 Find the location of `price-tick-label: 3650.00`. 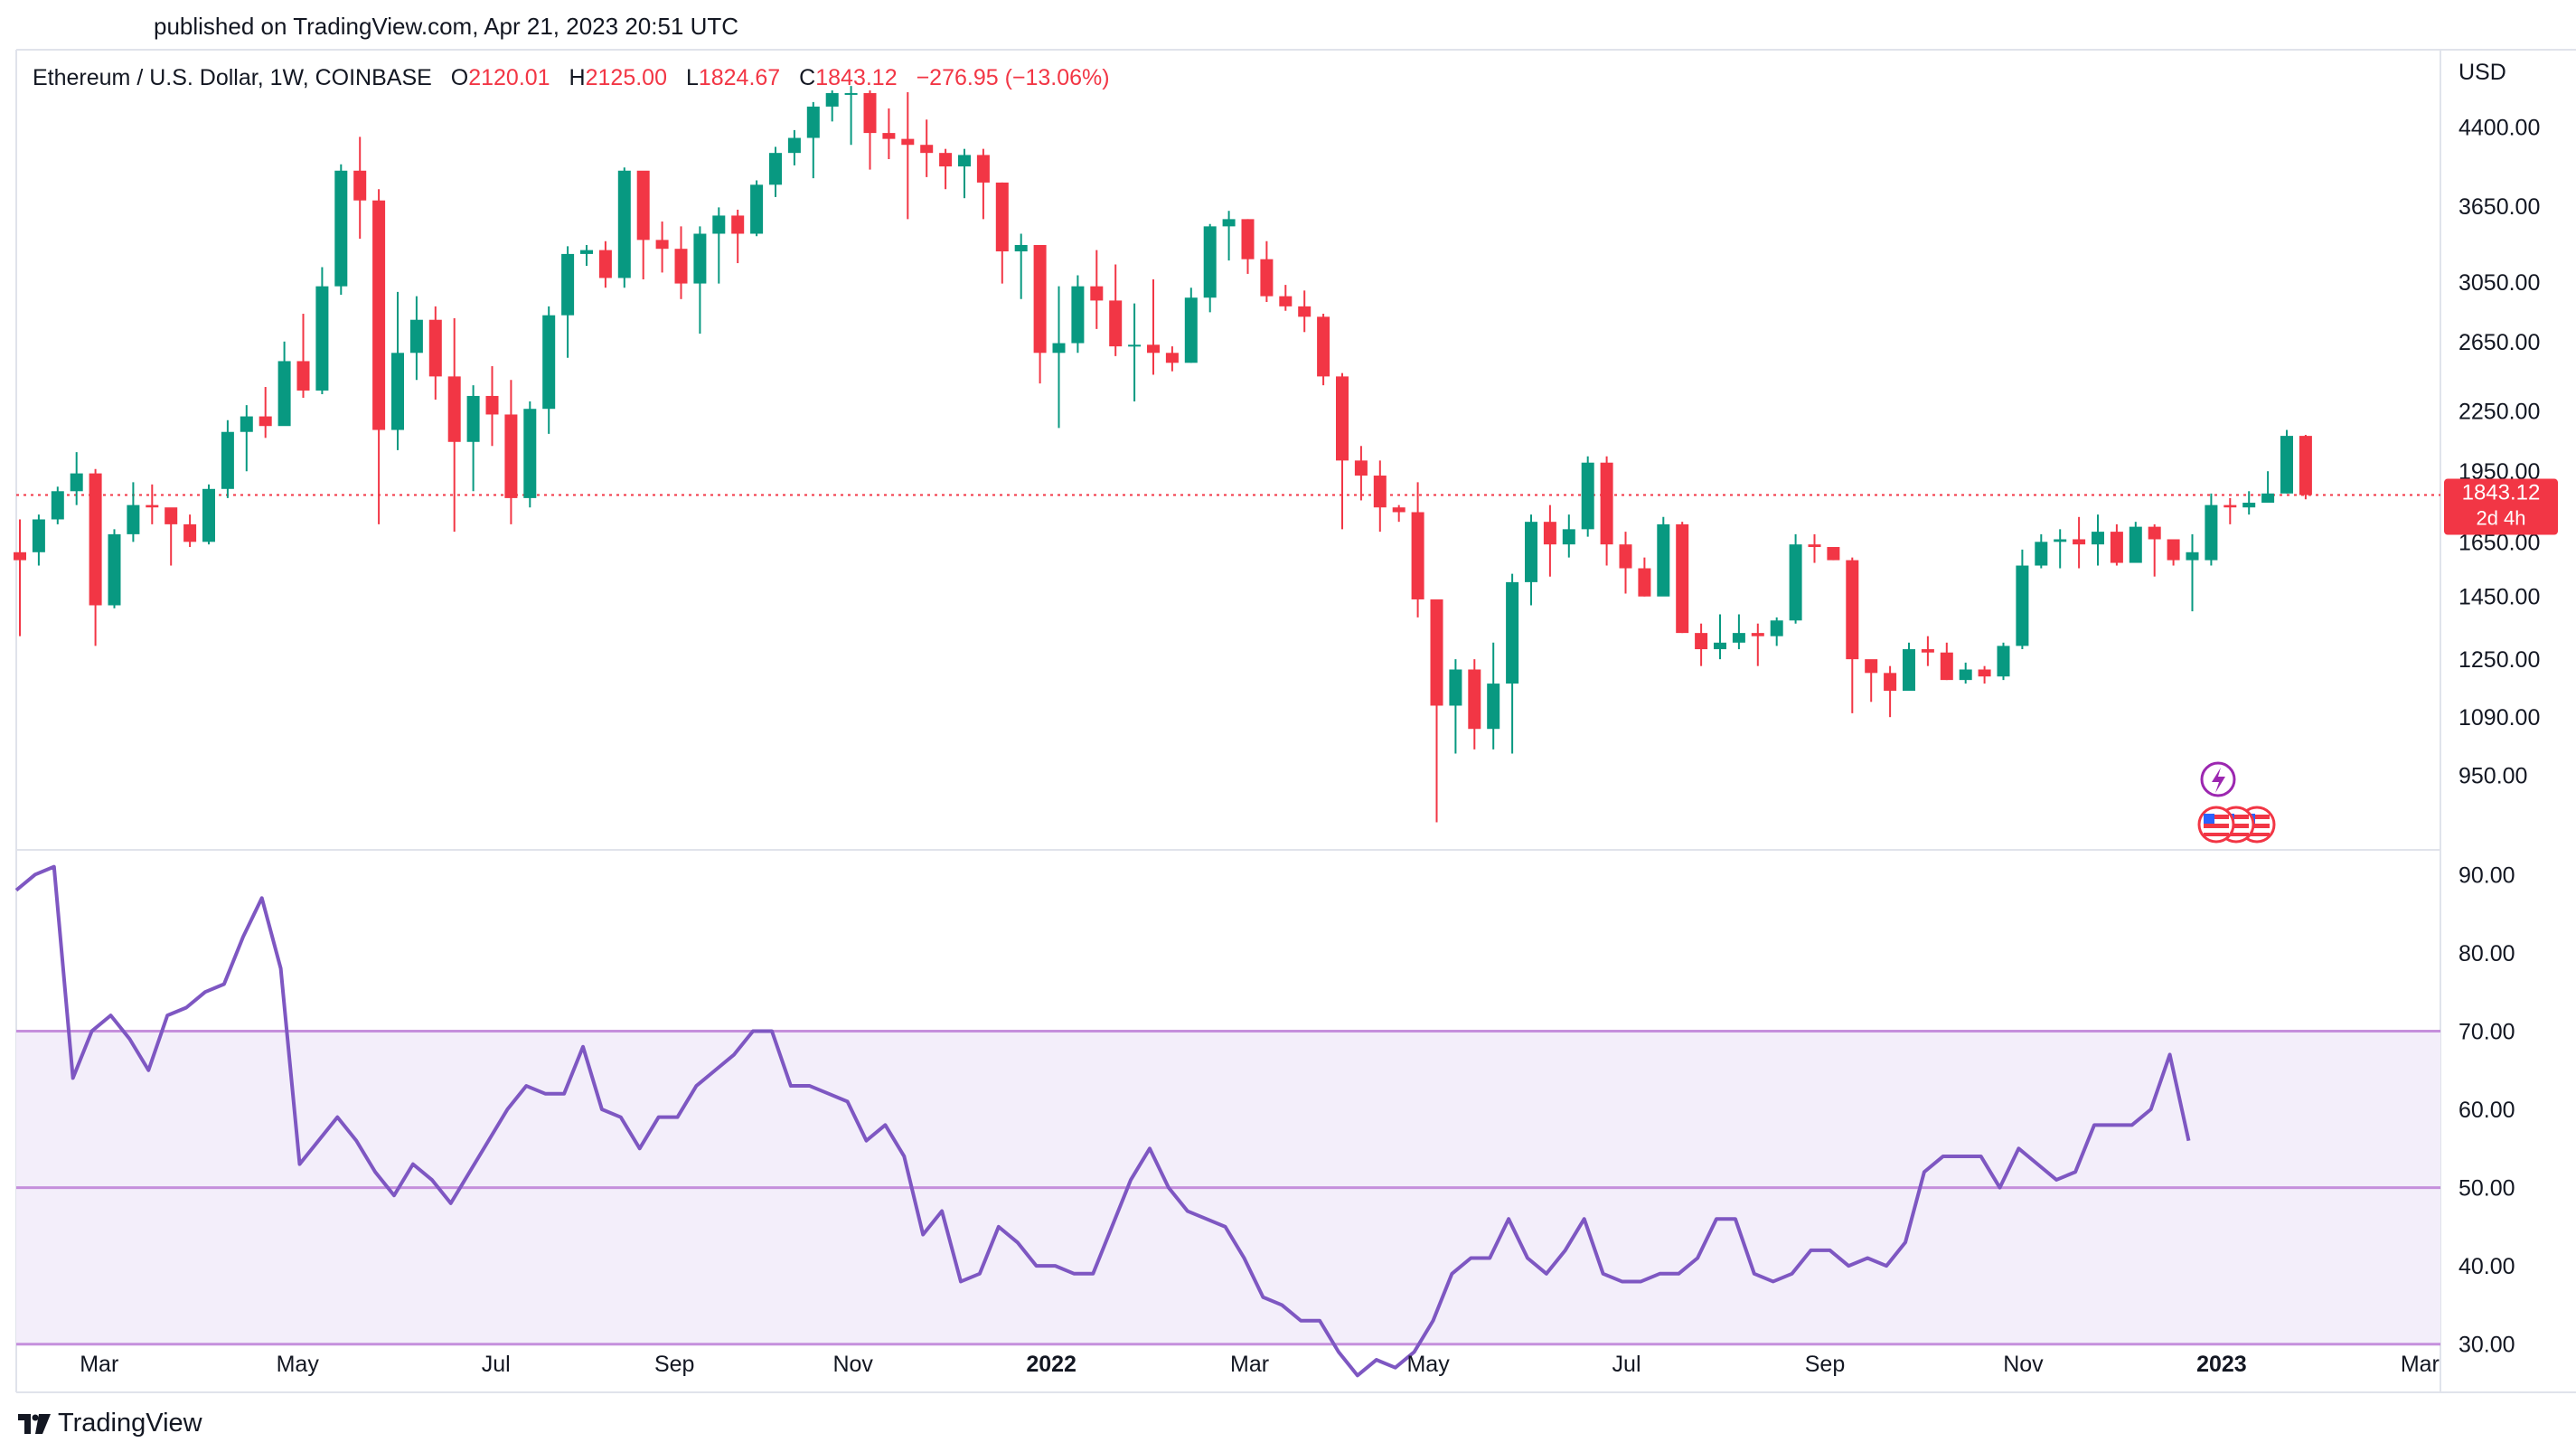

price-tick-label: 3650.00 is located at coordinates (2499, 207).